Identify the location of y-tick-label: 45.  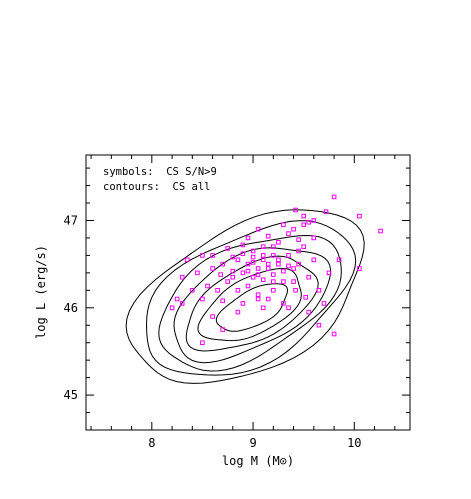
(71, 395).